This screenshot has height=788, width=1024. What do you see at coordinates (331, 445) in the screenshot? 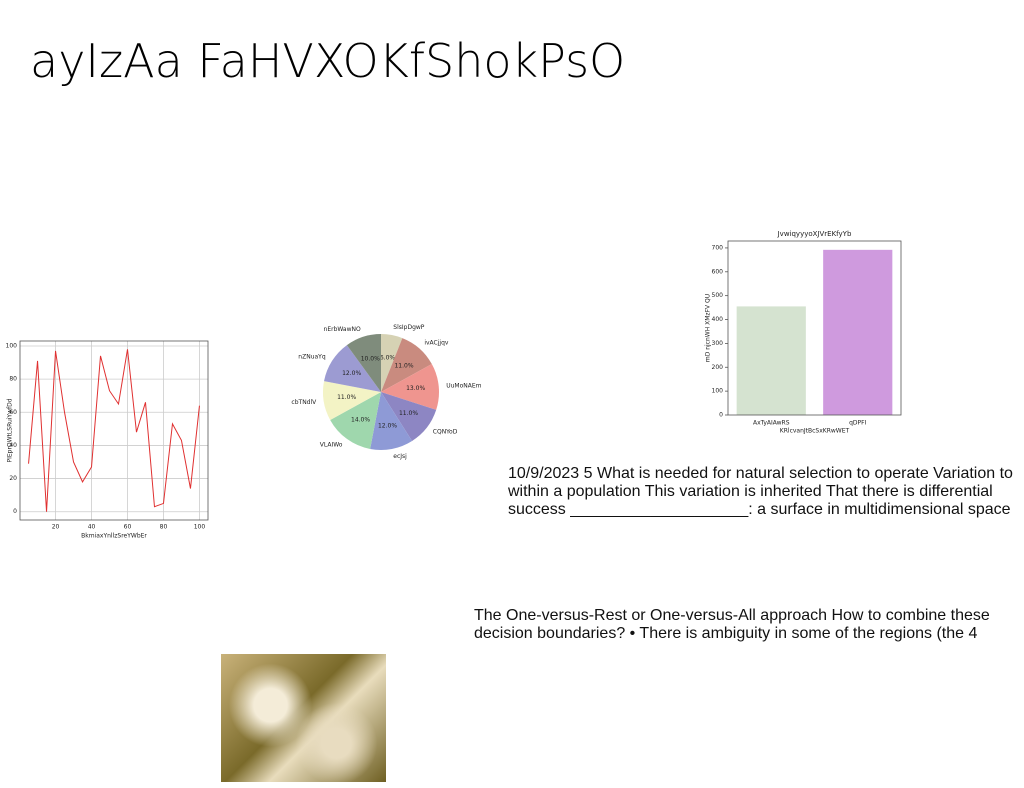
I see `slice-label: VLAIWo` at bounding box center [331, 445].